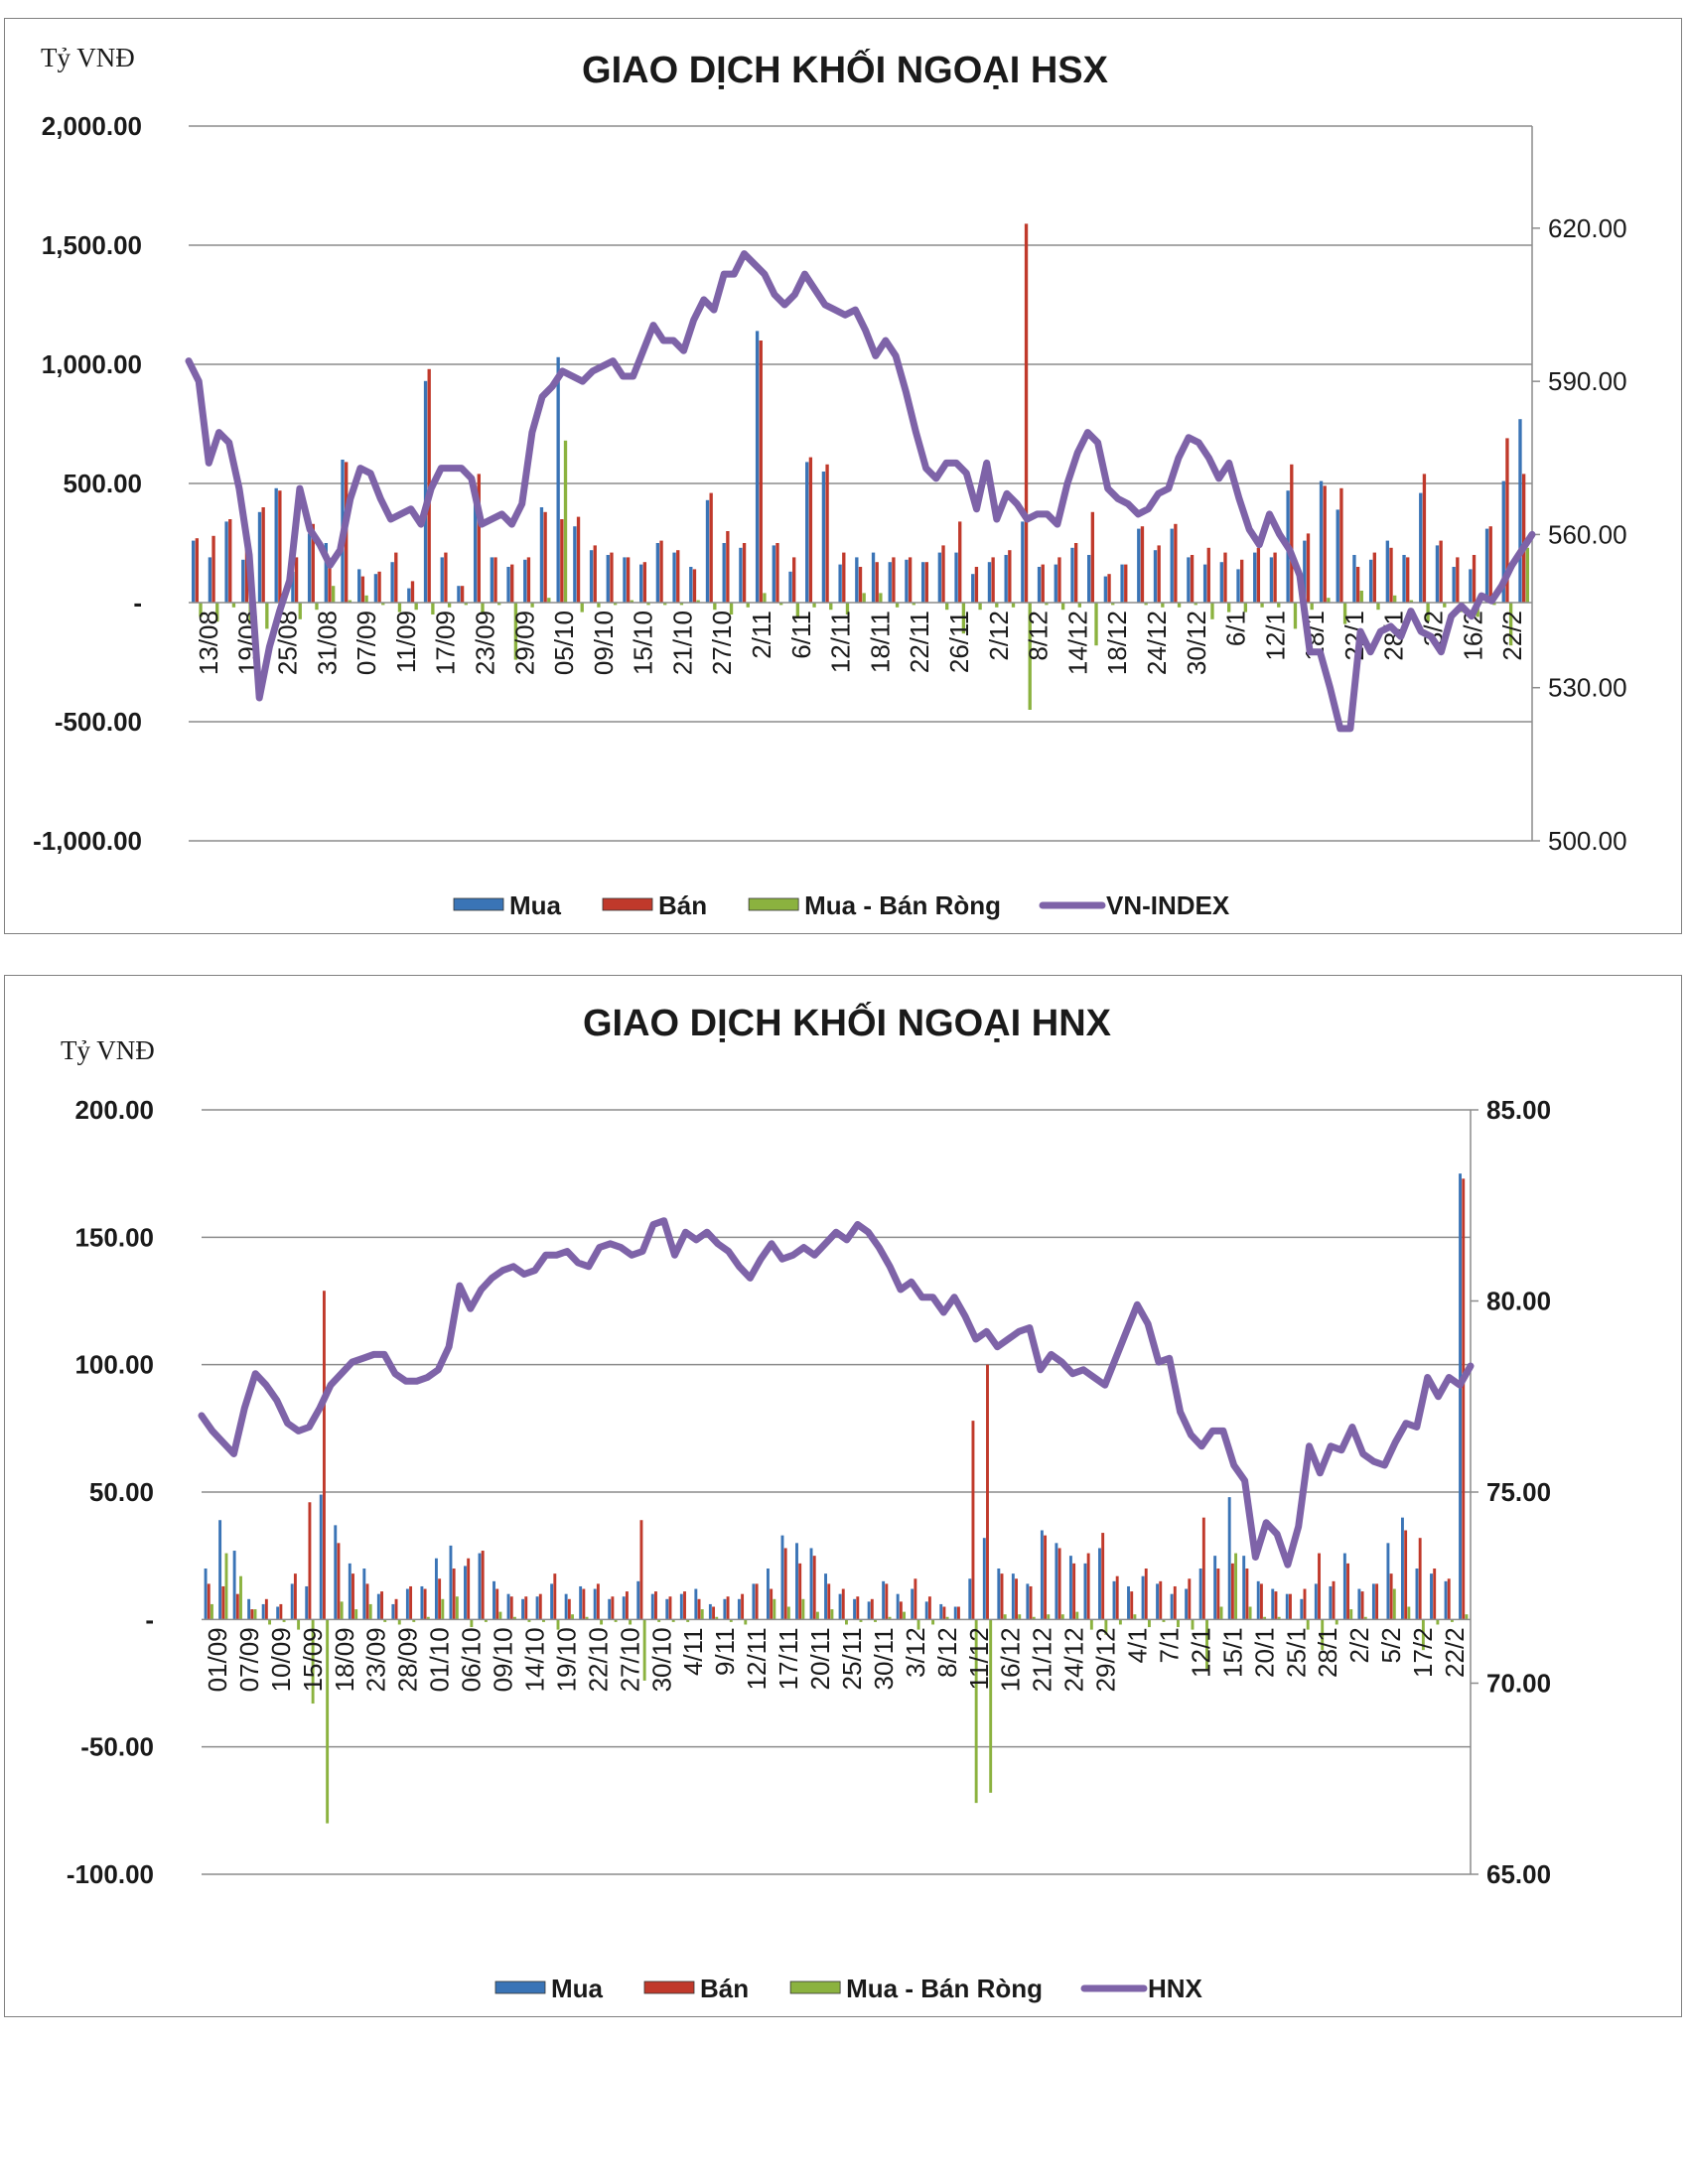 This screenshot has height=2184, width=1688. What do you see at coordinates (217, 1659) in the screenshot?
I see `x-tick-label: 01/09` at bounding box center [217, 1659].